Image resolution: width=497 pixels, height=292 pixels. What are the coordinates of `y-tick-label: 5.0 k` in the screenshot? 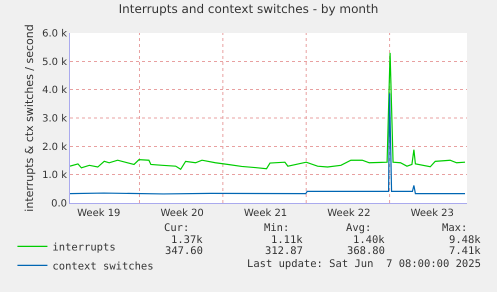 It's located at (55, 62).